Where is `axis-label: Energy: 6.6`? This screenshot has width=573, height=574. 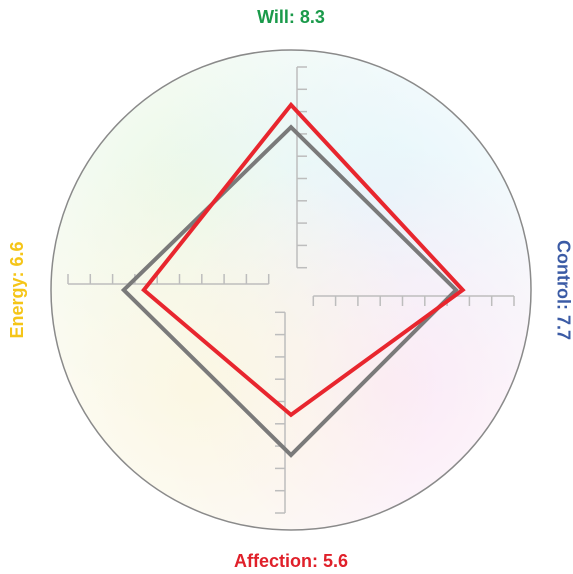
axis-label: Energy: 6.6 is located at coordinates (17, 289).